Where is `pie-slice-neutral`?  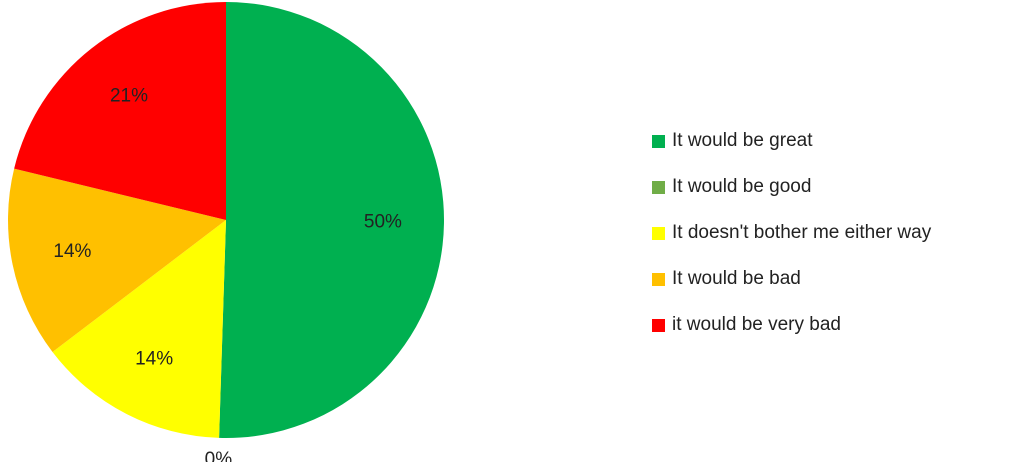 pie-slice-neutral is located at coordinates (139, 329).